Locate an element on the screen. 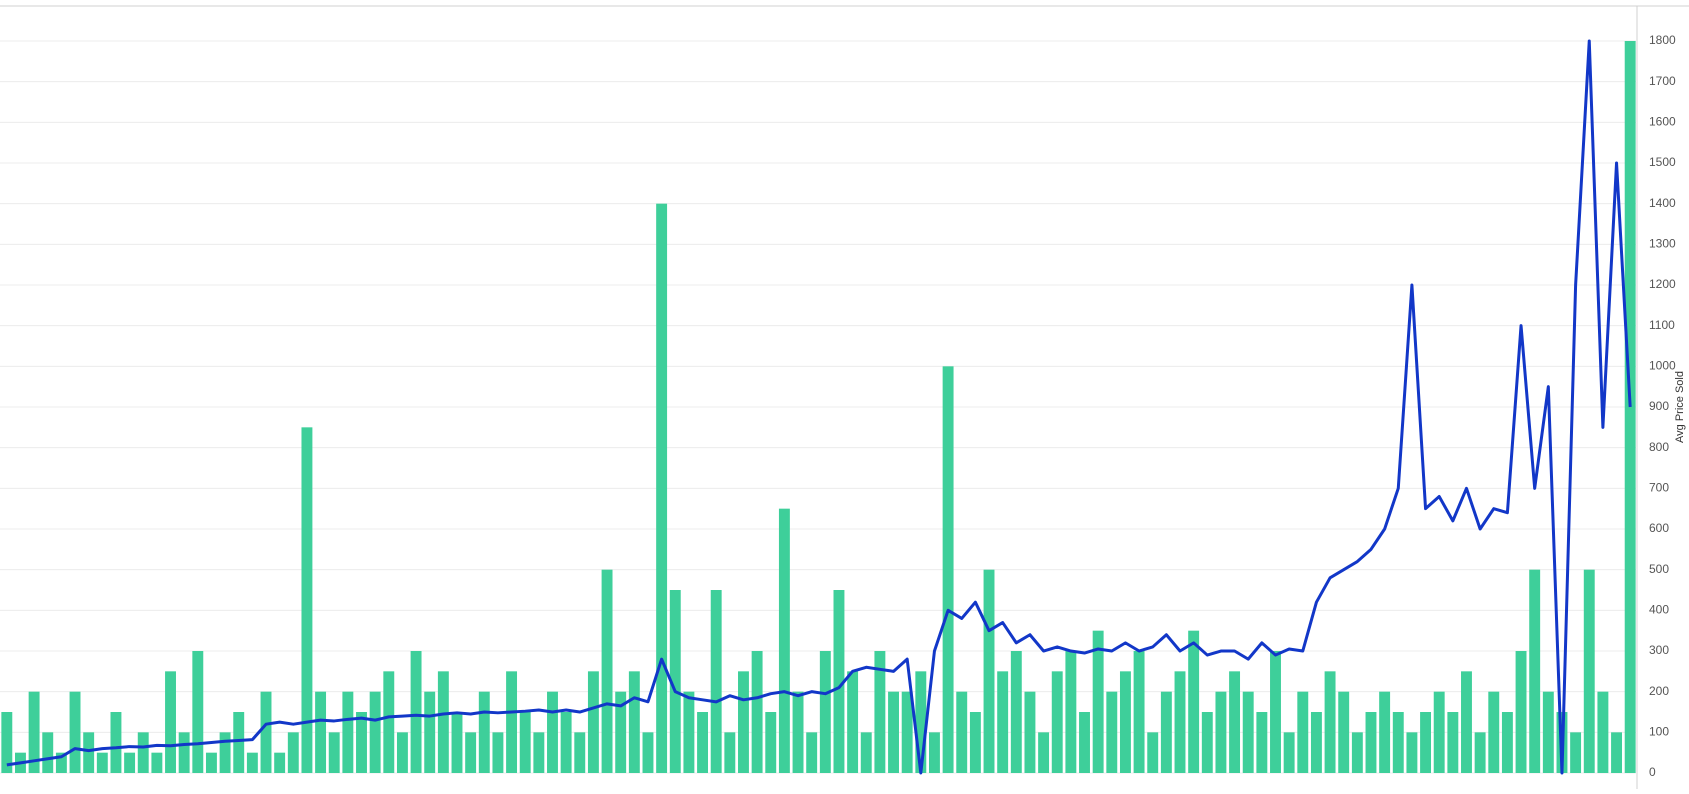  y-tick-label: 900 is located at coordinates (1659, 406).